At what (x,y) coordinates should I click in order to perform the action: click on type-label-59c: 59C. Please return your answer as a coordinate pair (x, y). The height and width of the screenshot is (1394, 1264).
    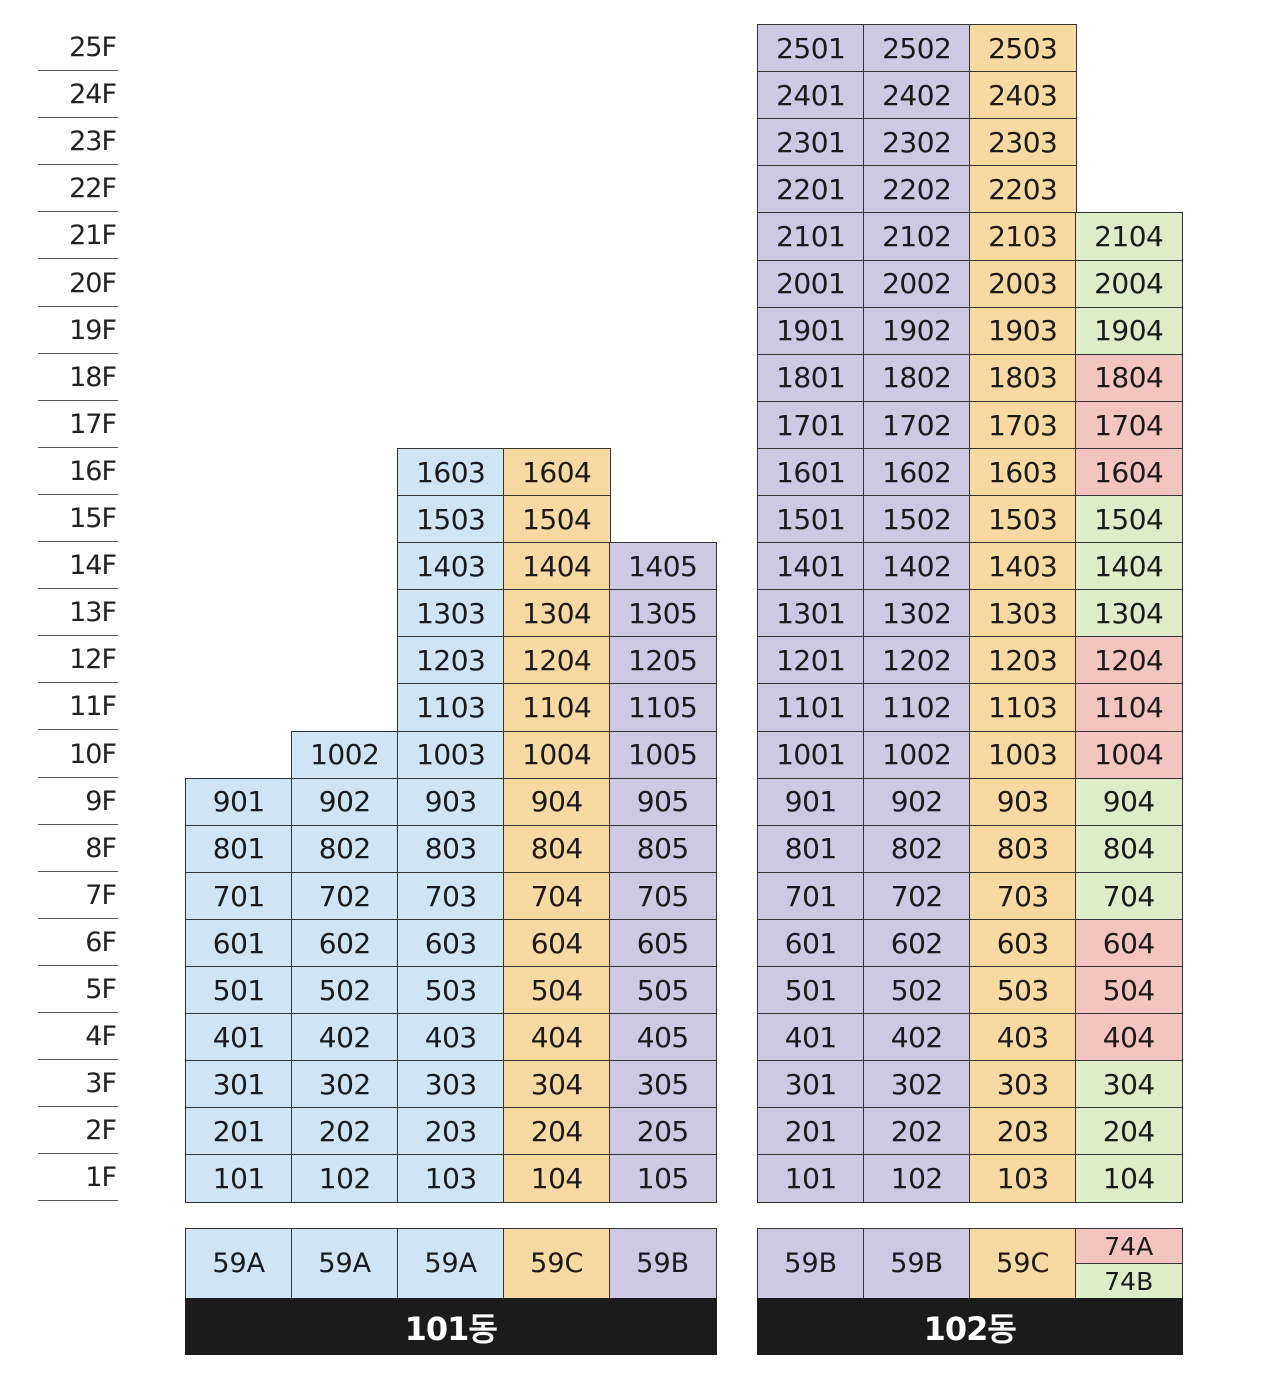
    Looking at the image, I should click on (557, 1264).